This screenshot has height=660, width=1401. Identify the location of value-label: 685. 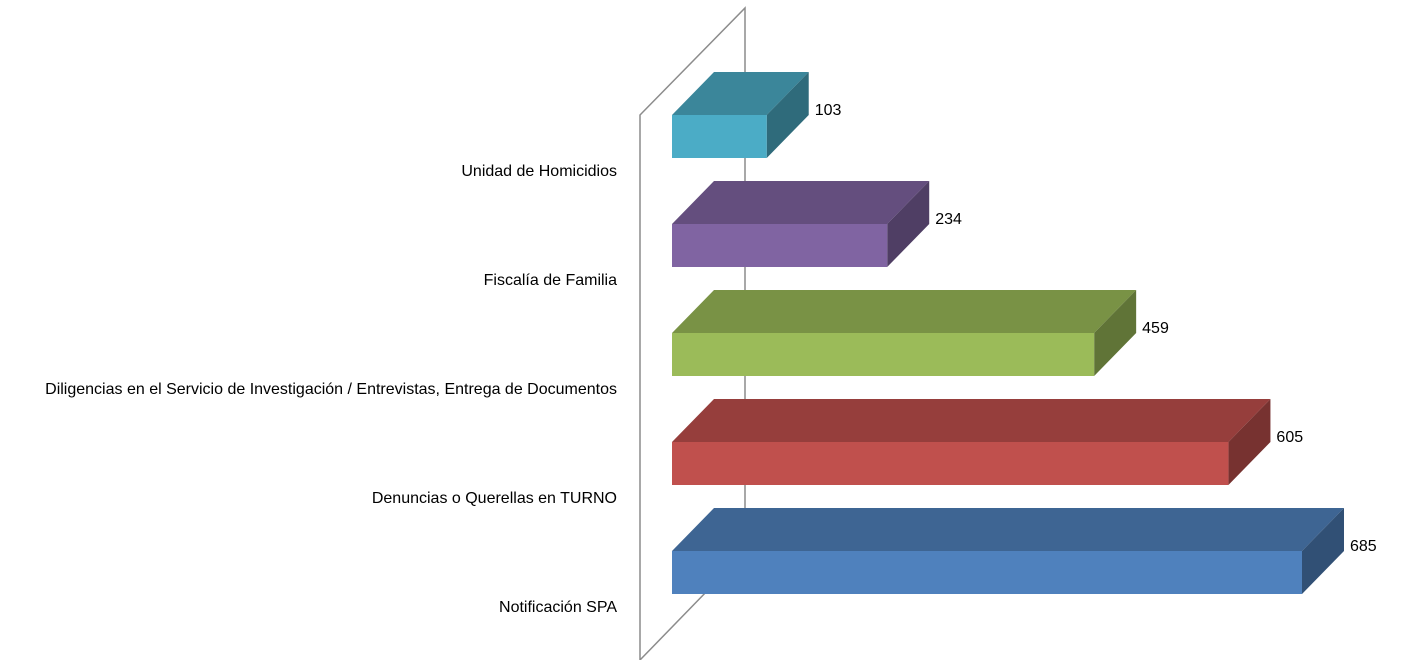
(1363, 546).